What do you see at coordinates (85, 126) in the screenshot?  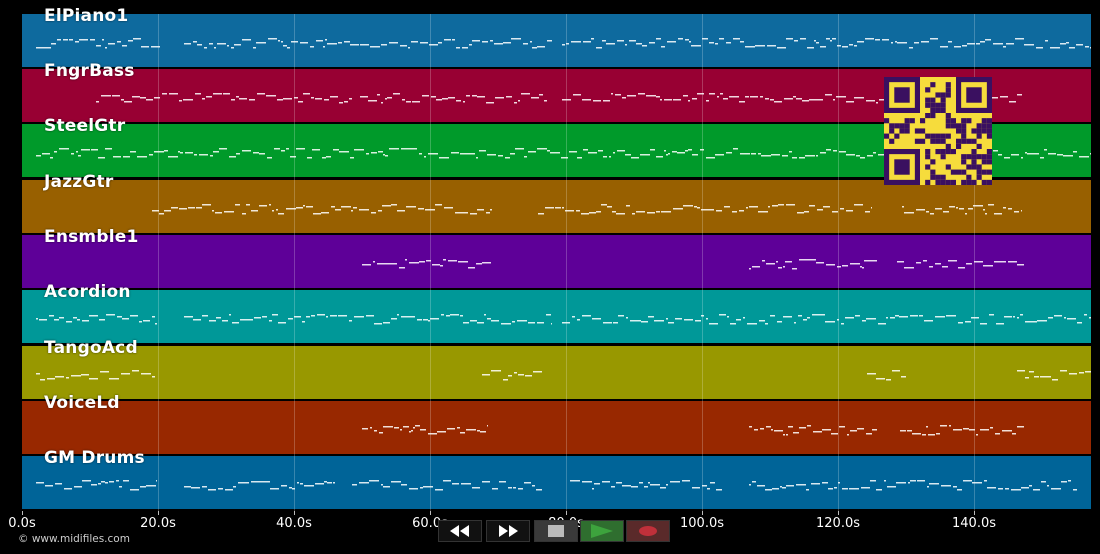 I see `track-label: SteelGtr` at bounding box center [85, 126].